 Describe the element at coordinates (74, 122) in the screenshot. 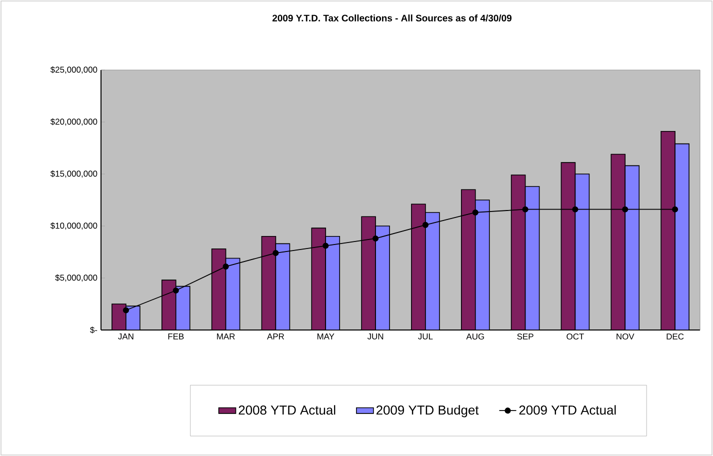

I see `y-tick-label: $20,000,000` at that location.